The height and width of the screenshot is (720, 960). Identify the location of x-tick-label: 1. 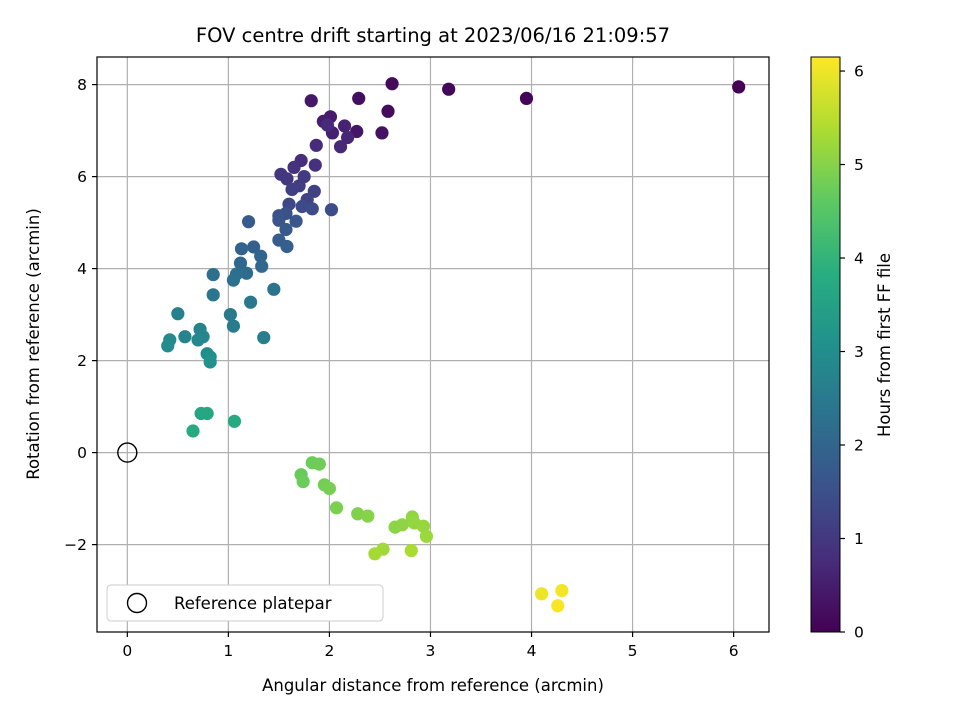
(228, 651).